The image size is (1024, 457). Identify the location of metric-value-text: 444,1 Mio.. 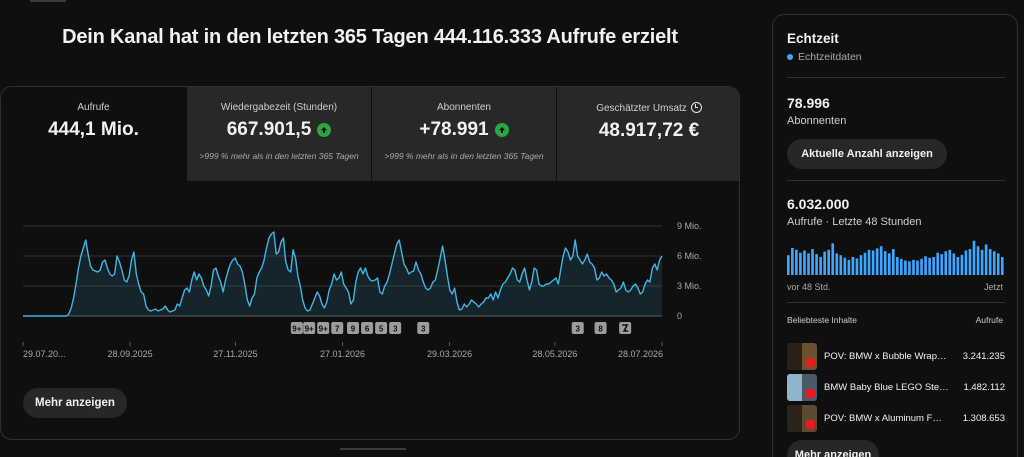
(93, 129).